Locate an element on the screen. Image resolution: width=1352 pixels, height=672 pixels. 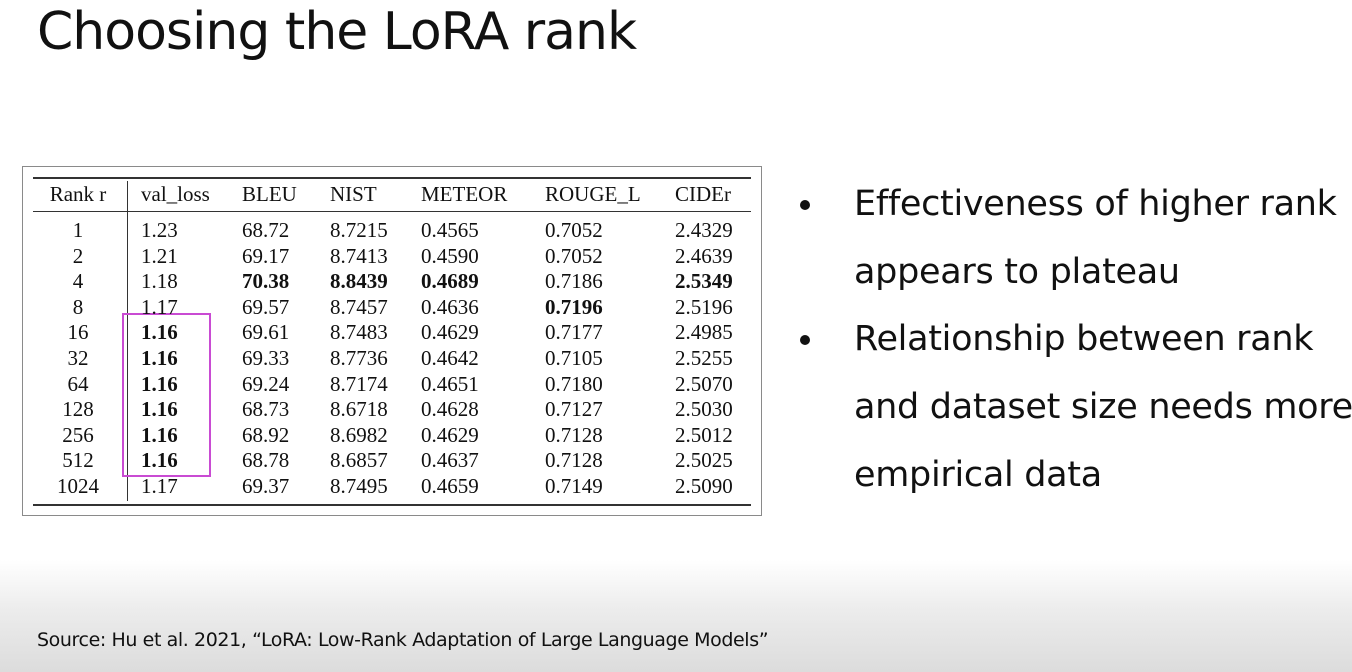
table-header-rule is located at coordinates (392, 211).